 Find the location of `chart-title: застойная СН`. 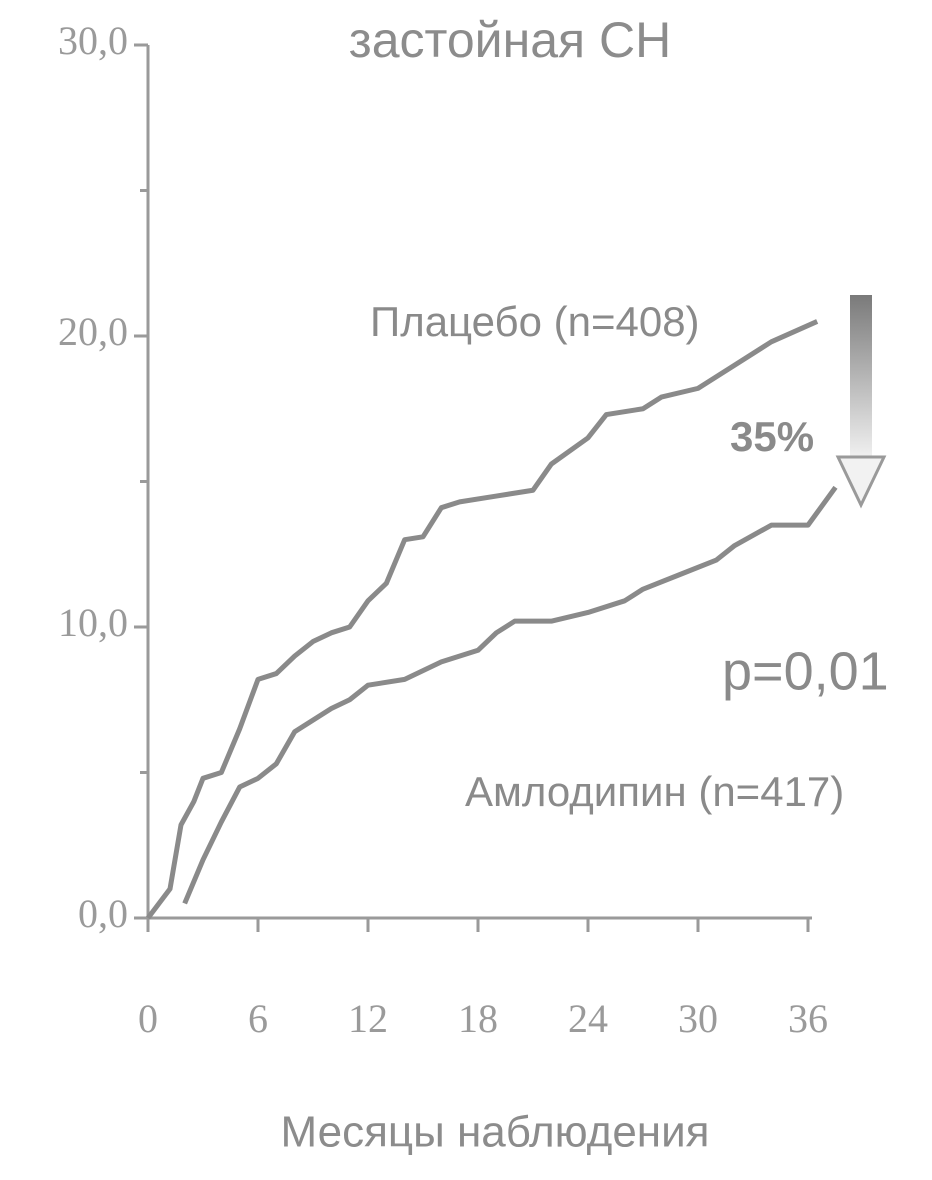

chart-title: застойная СН is located at coordinates (510, 40).